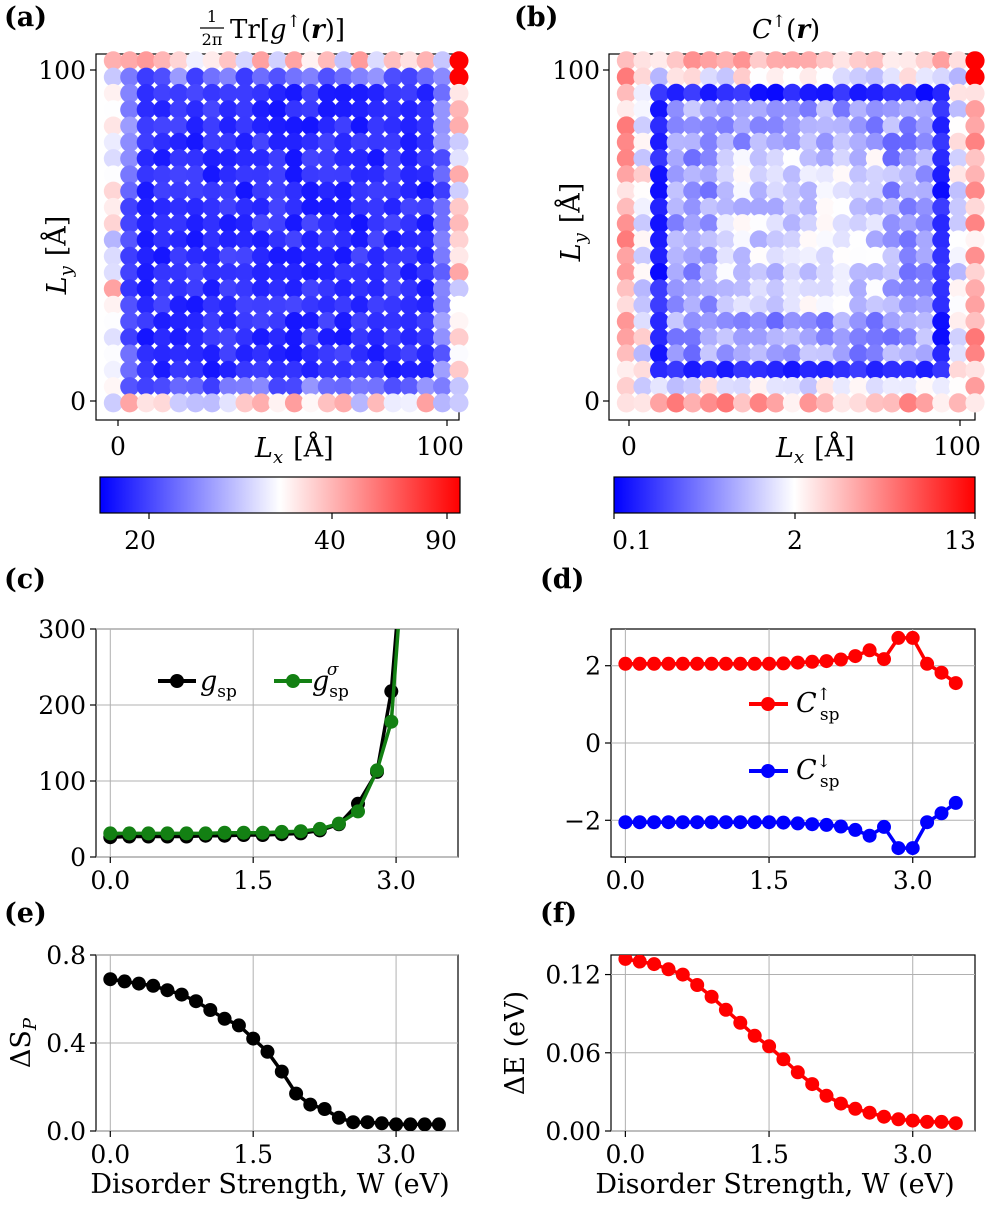 The image size is (996, 1208). Describe the element at coordinates (25, 17) in the screenshot. I see `panel-label-a: (a)` at that location.